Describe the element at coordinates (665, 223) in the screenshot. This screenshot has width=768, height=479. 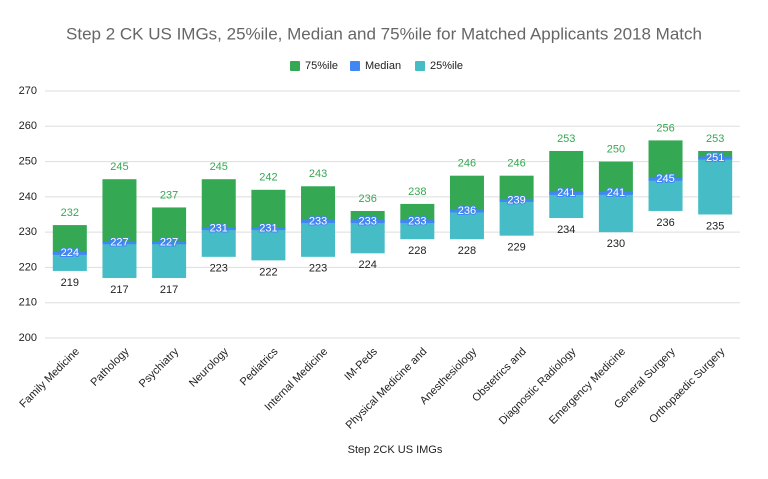
I see `value-label-25: 236` at that location.